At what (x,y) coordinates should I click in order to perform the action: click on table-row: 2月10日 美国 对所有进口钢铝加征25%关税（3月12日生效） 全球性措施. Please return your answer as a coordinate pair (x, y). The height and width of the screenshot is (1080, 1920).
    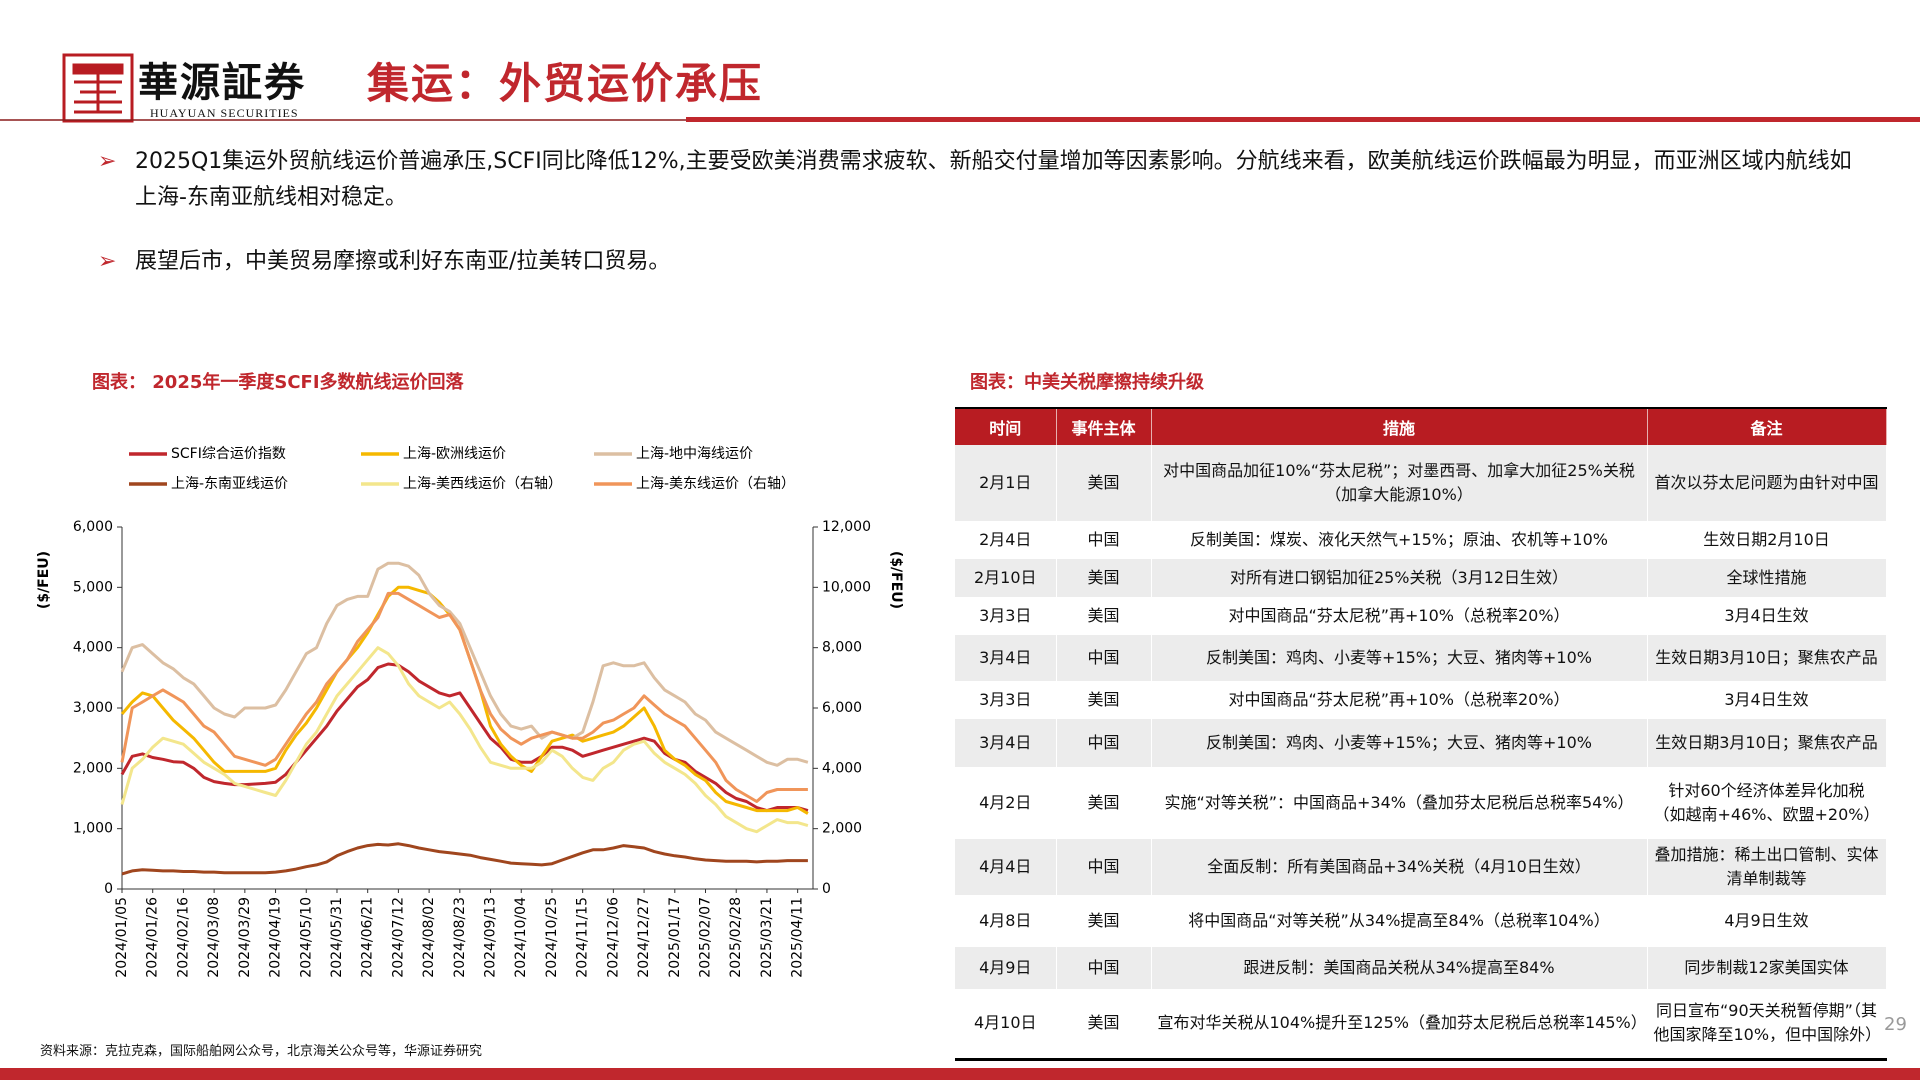
    Looking at the image, I should click on (1421, 578).